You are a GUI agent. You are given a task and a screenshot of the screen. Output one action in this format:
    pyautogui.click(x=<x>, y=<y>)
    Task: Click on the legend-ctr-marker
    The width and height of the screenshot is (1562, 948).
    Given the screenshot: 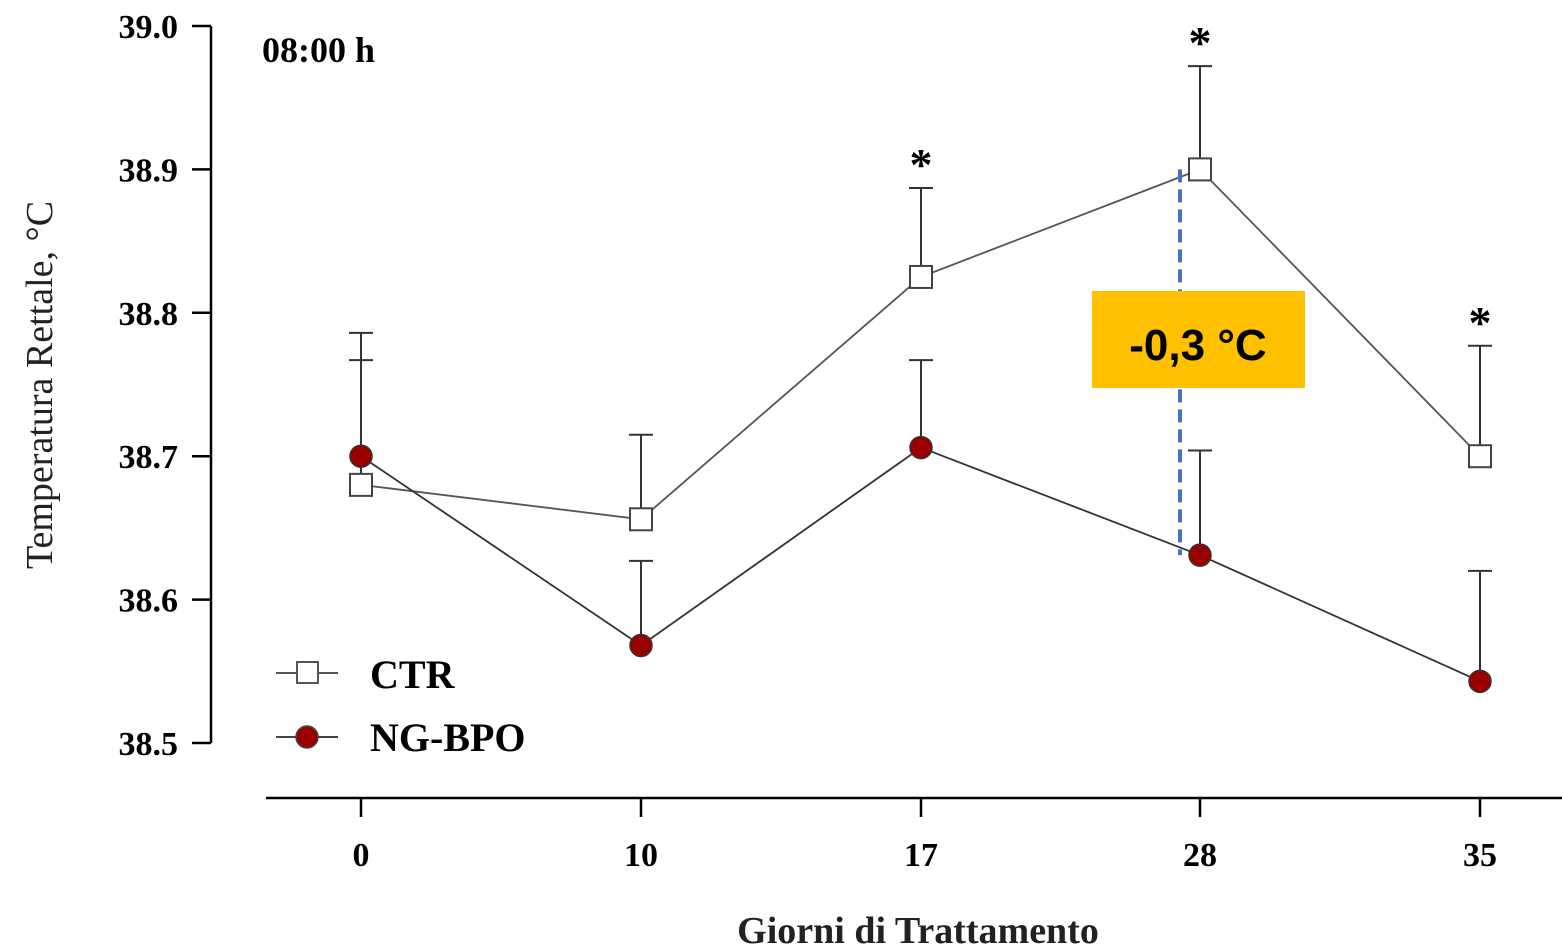 What is the action you would take?
    pyautogui.click(x=307, y=672)
    